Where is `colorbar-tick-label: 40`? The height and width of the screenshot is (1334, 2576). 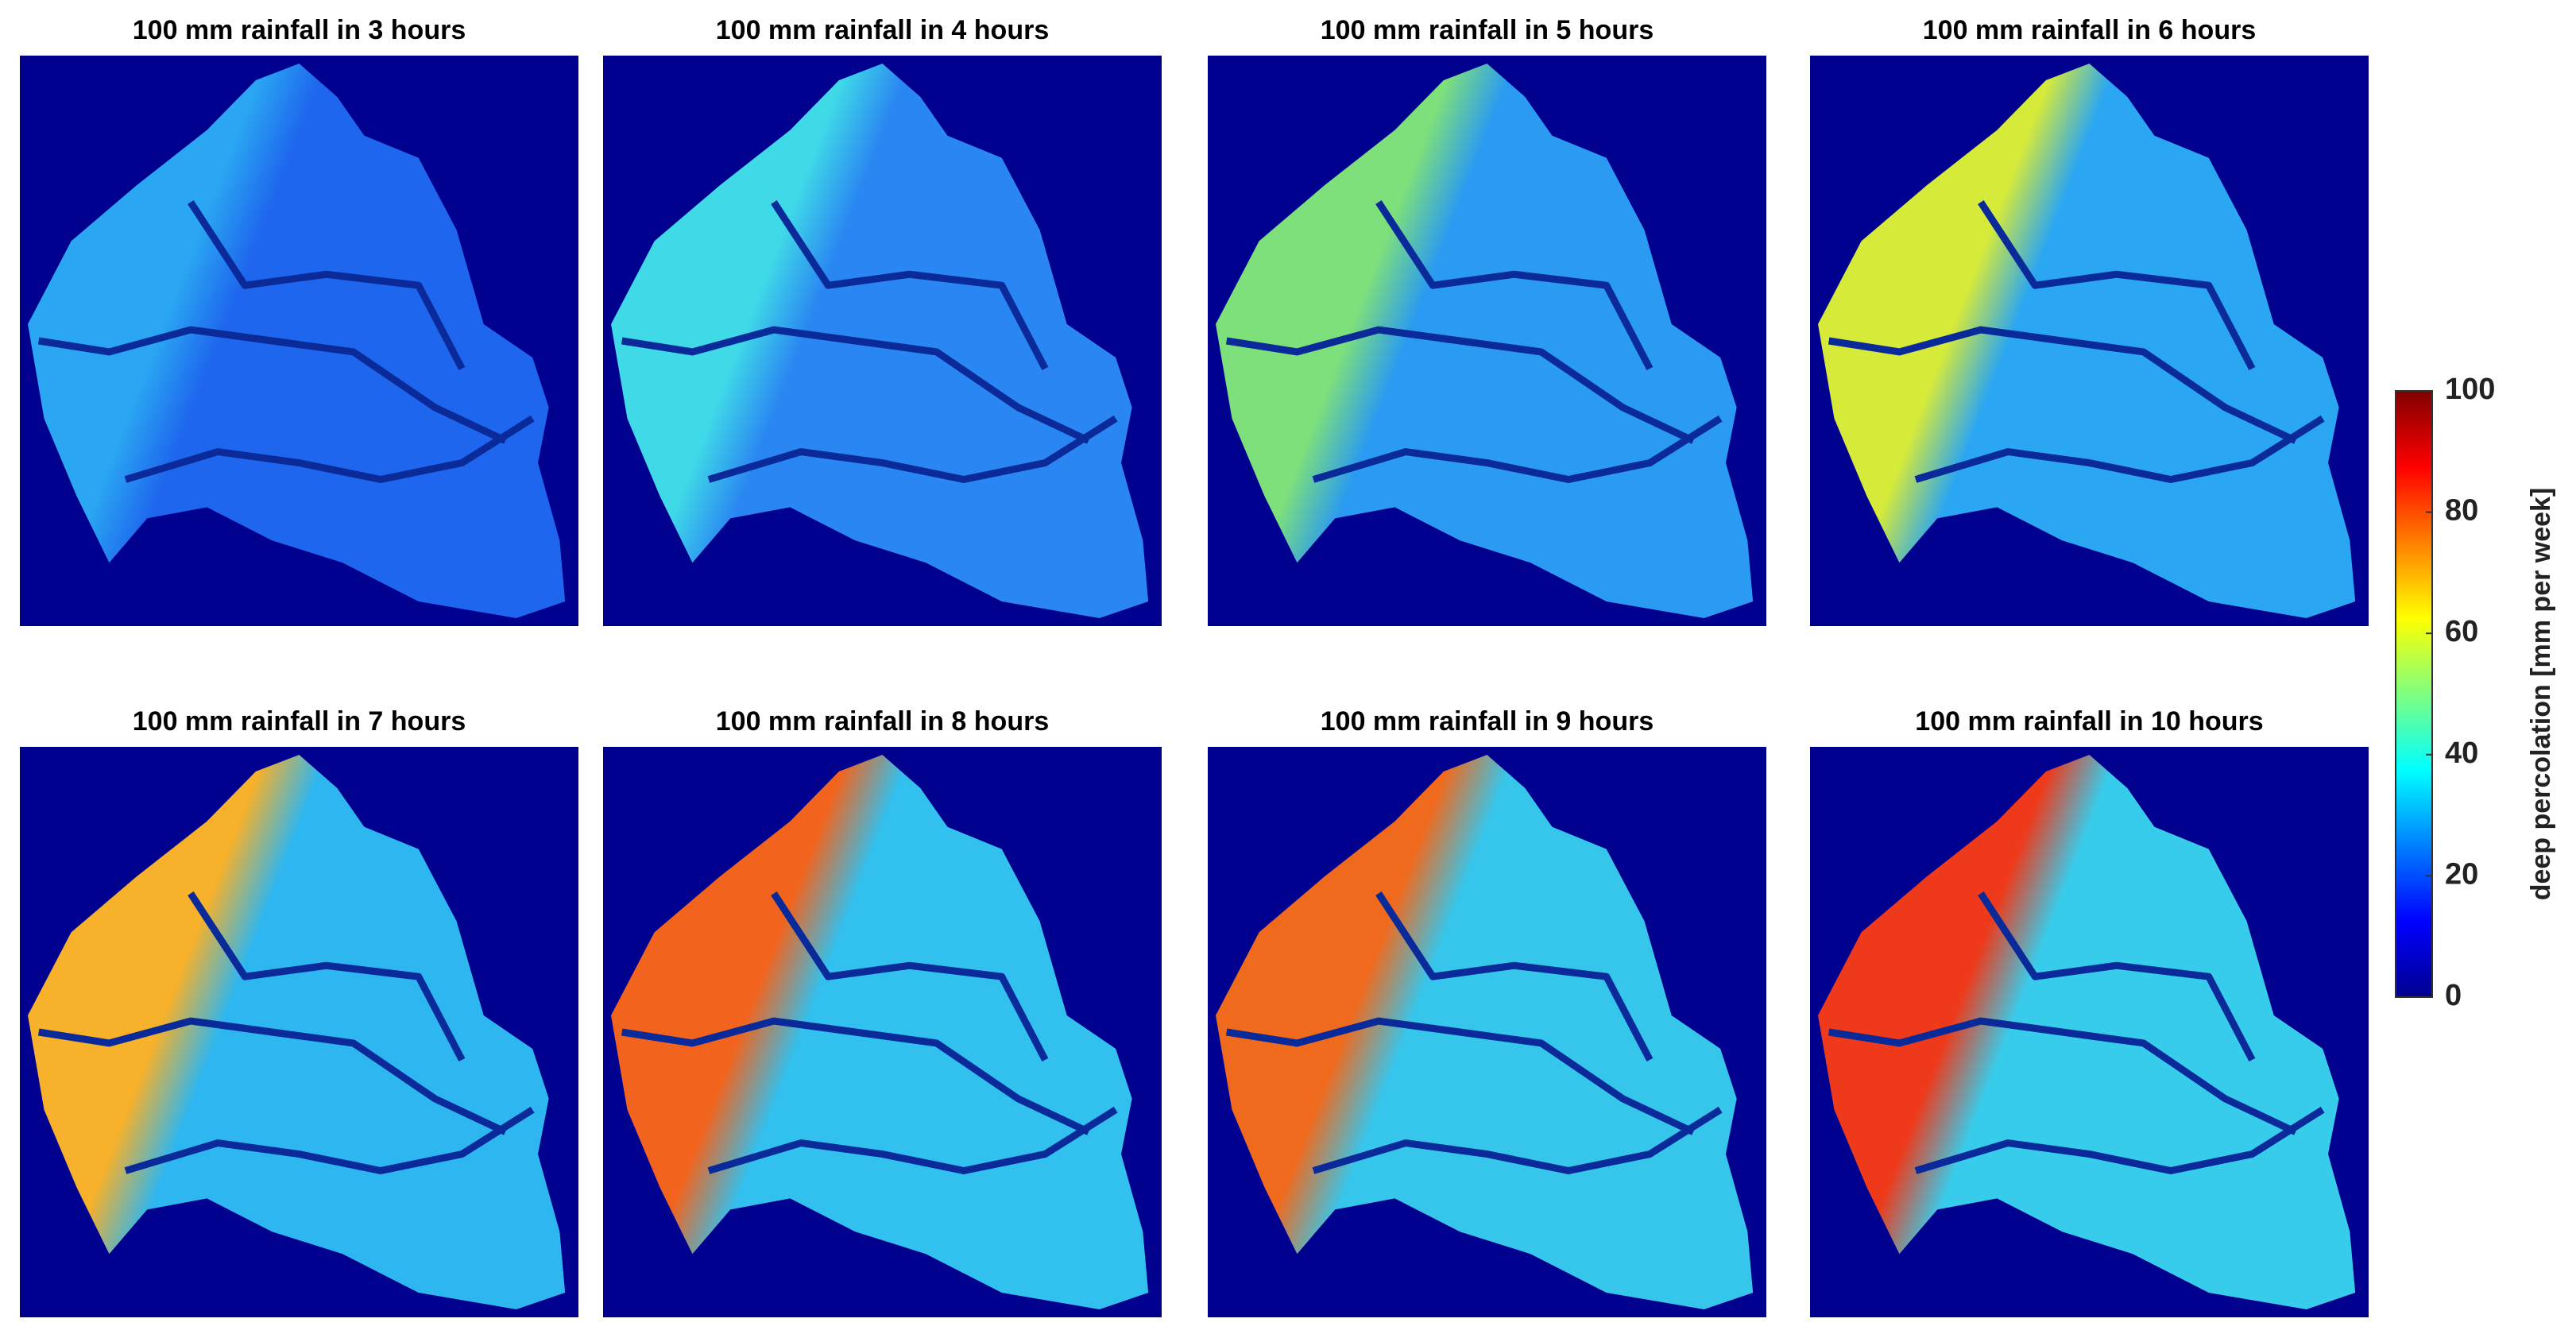 colorbar-tick-label: 40 is located at coordinates (2461, 753).